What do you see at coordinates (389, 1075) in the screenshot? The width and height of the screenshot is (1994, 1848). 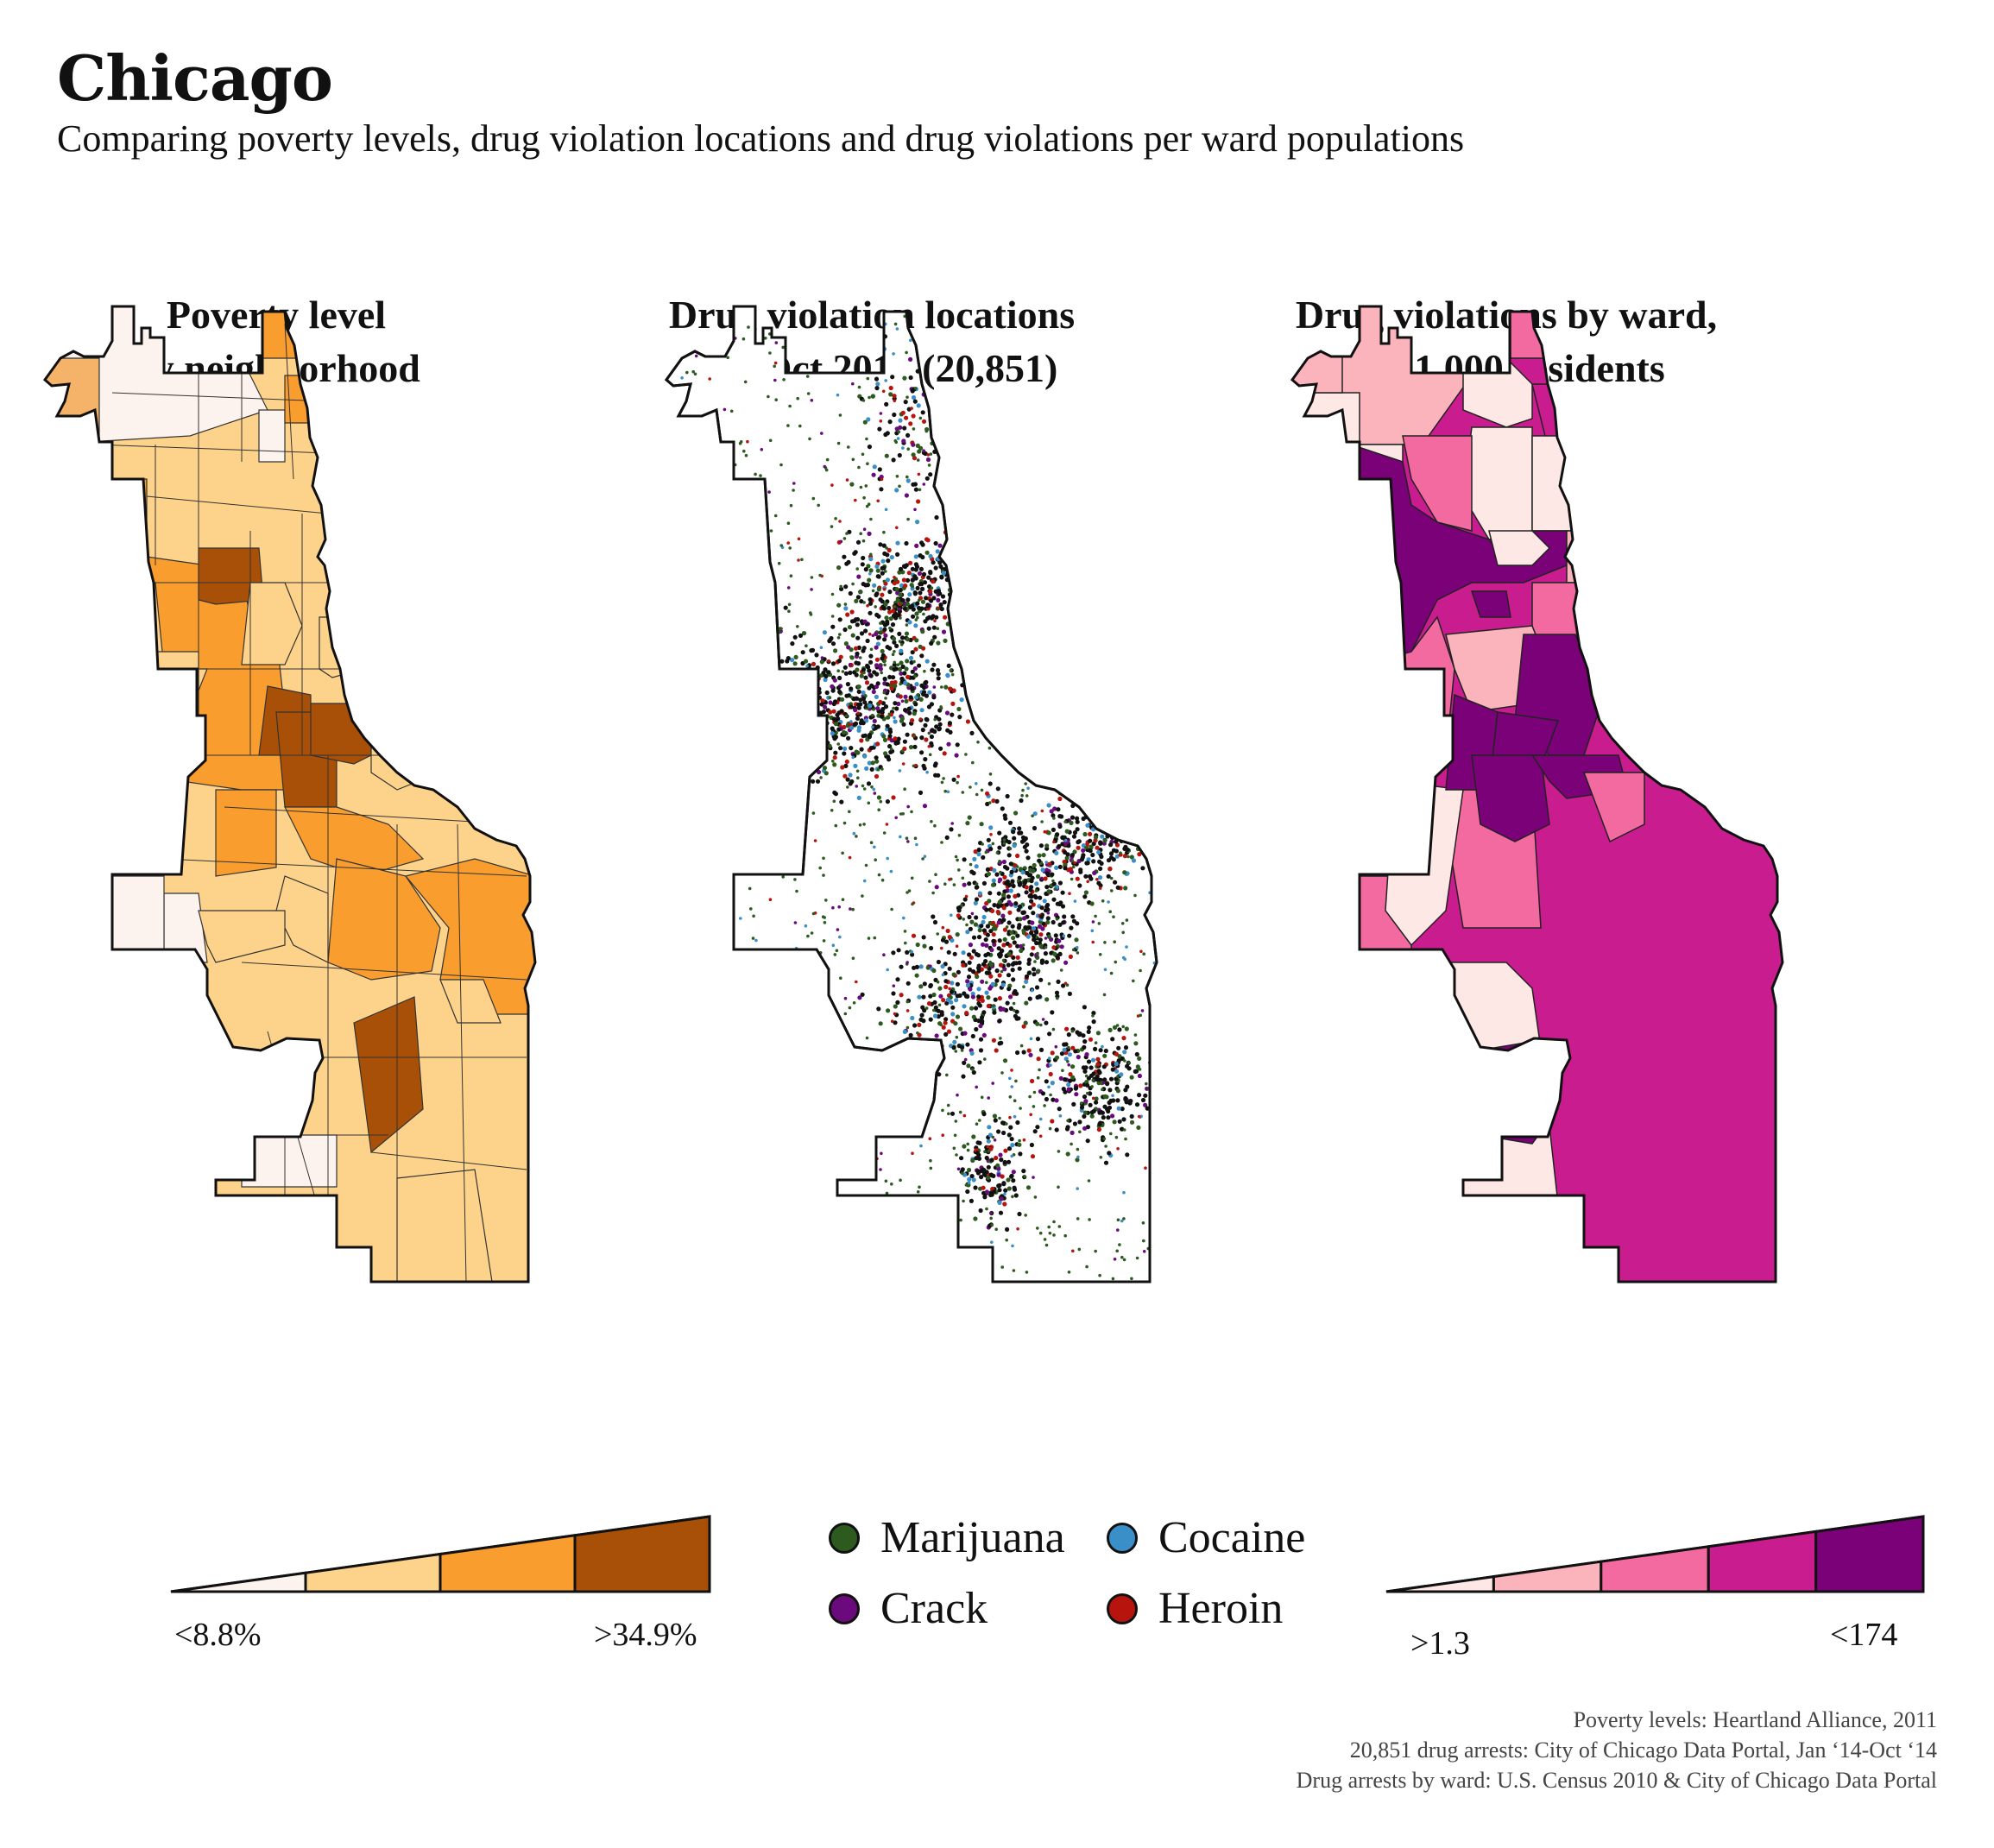 I see `poverty-region` at bounding box center [389, 1075].